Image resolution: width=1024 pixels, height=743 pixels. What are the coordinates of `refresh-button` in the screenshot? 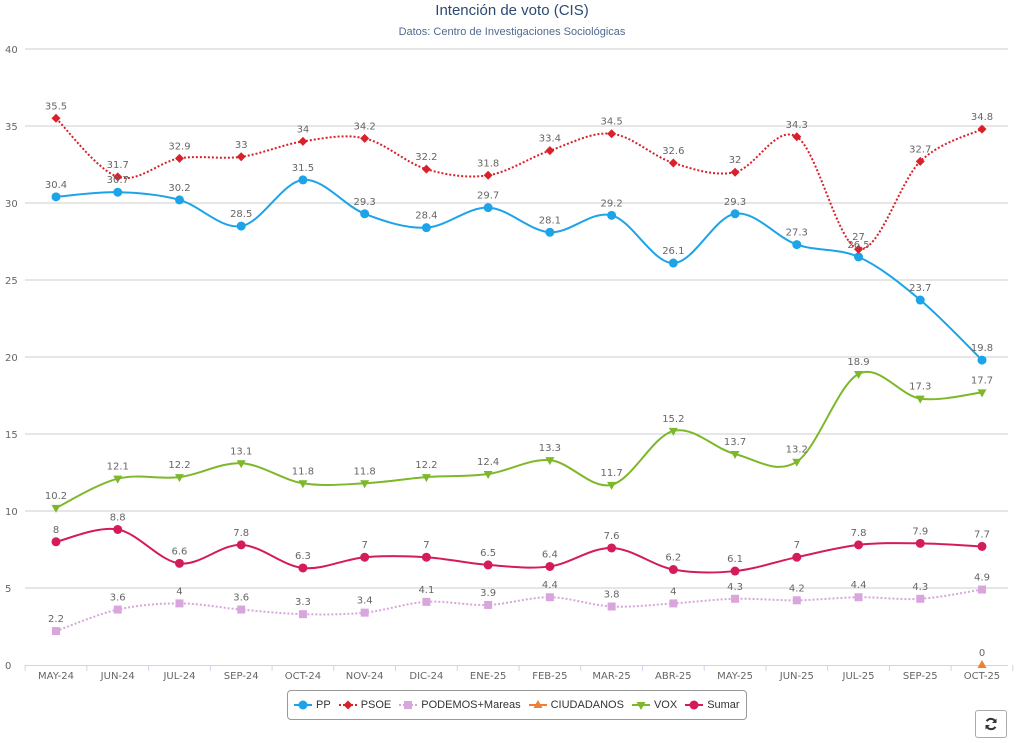 It's located at (991, 724).